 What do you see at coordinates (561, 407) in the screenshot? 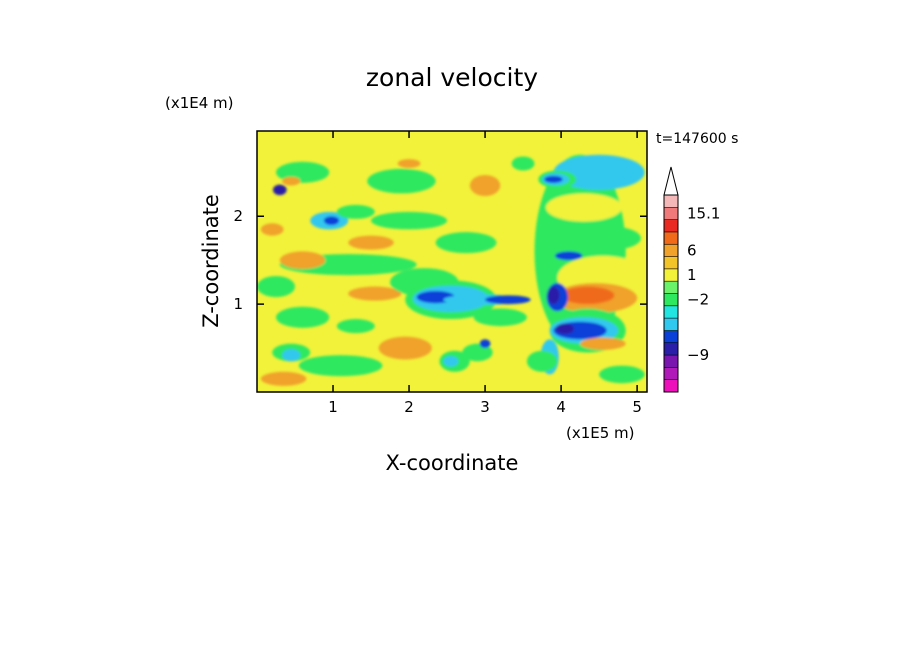
I see `x-tick-label: 4` at bounding box center [561, 407].